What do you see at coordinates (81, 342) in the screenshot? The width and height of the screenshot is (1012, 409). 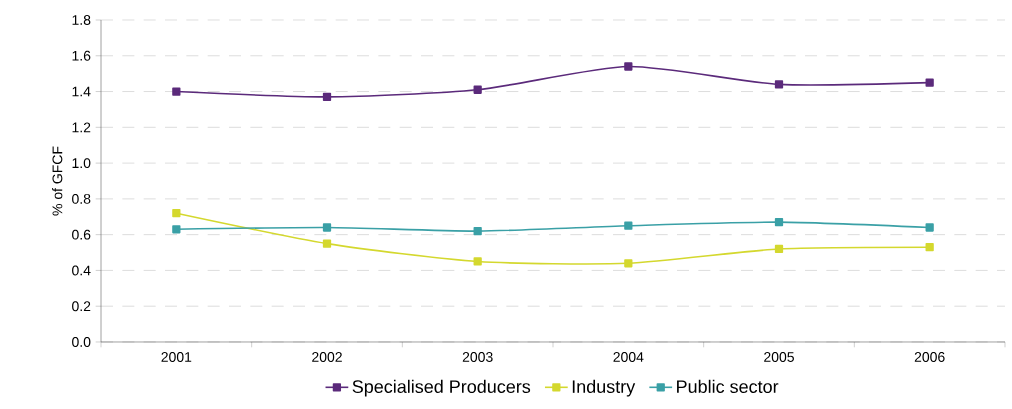 I see `y-tick-label: 0.0` at bounding box center [81, 342].